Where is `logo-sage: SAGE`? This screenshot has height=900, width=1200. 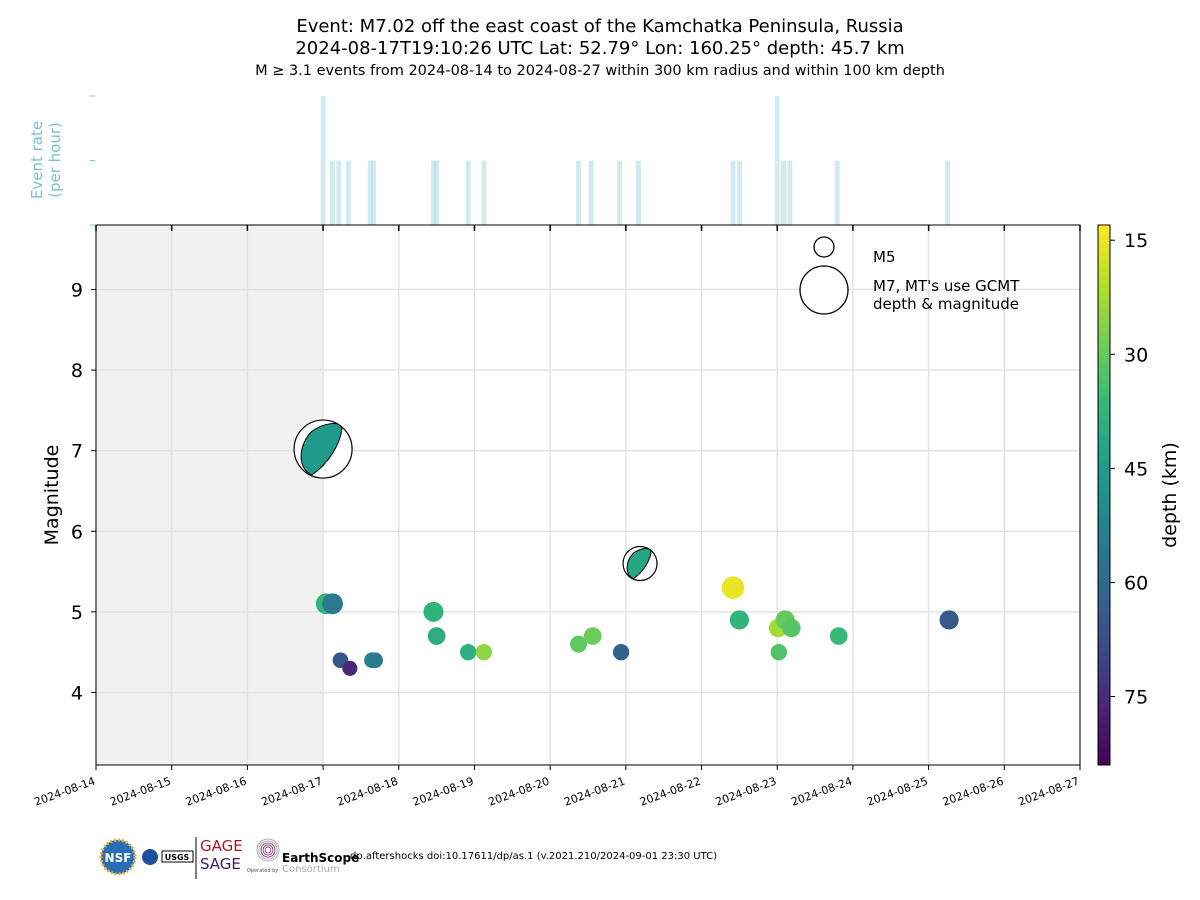
logo-sage: SAGE is located at coordinates (220, 864).